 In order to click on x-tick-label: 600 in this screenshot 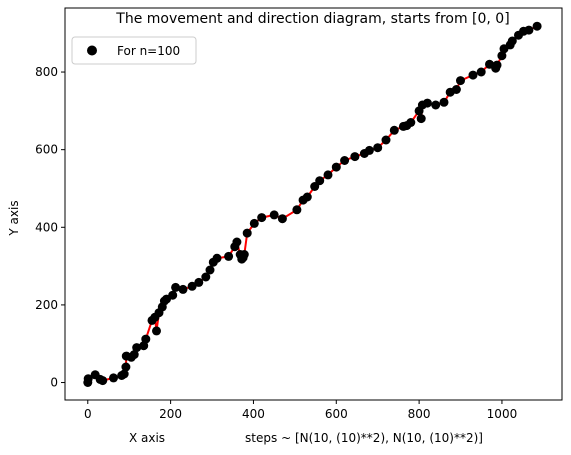, I will do `click(336, 414)`.